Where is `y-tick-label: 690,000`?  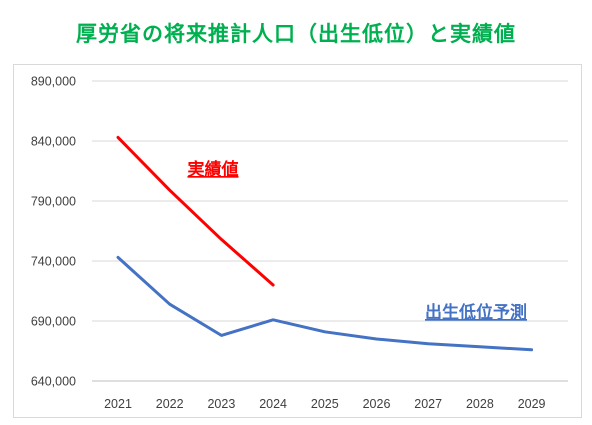
y-tick-label: 690,000 is located at coordinates (53, 322).